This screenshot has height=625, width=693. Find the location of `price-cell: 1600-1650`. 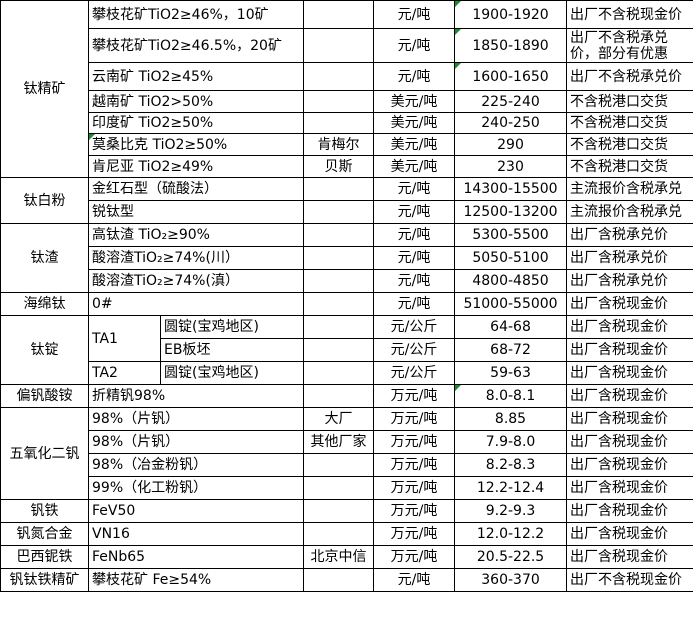

price-cell: 1600-1650 is located at coordinates (511, 76).